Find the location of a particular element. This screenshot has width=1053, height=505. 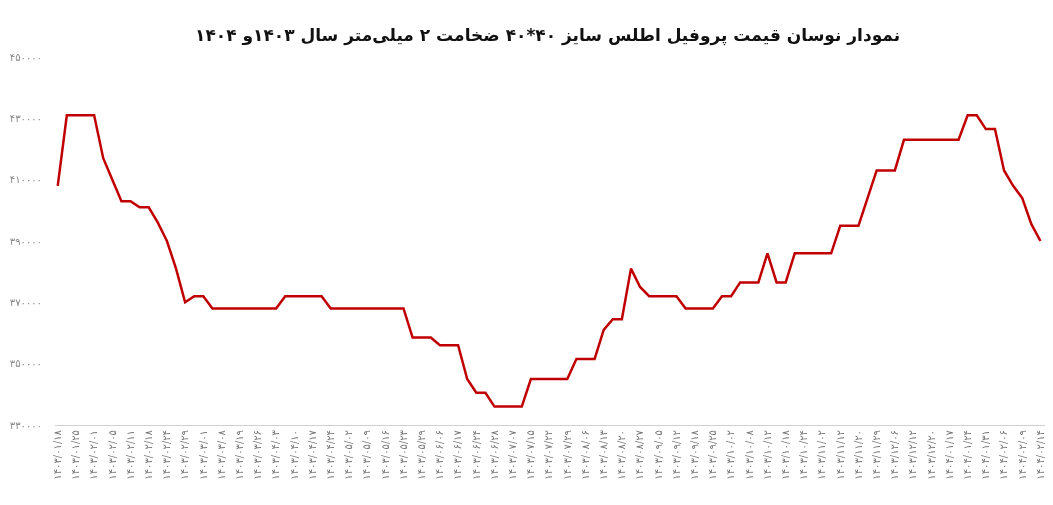

x-tick-label: ۱۴۰۳/۰۳/۰۸ is located at coordinates (221, 454).